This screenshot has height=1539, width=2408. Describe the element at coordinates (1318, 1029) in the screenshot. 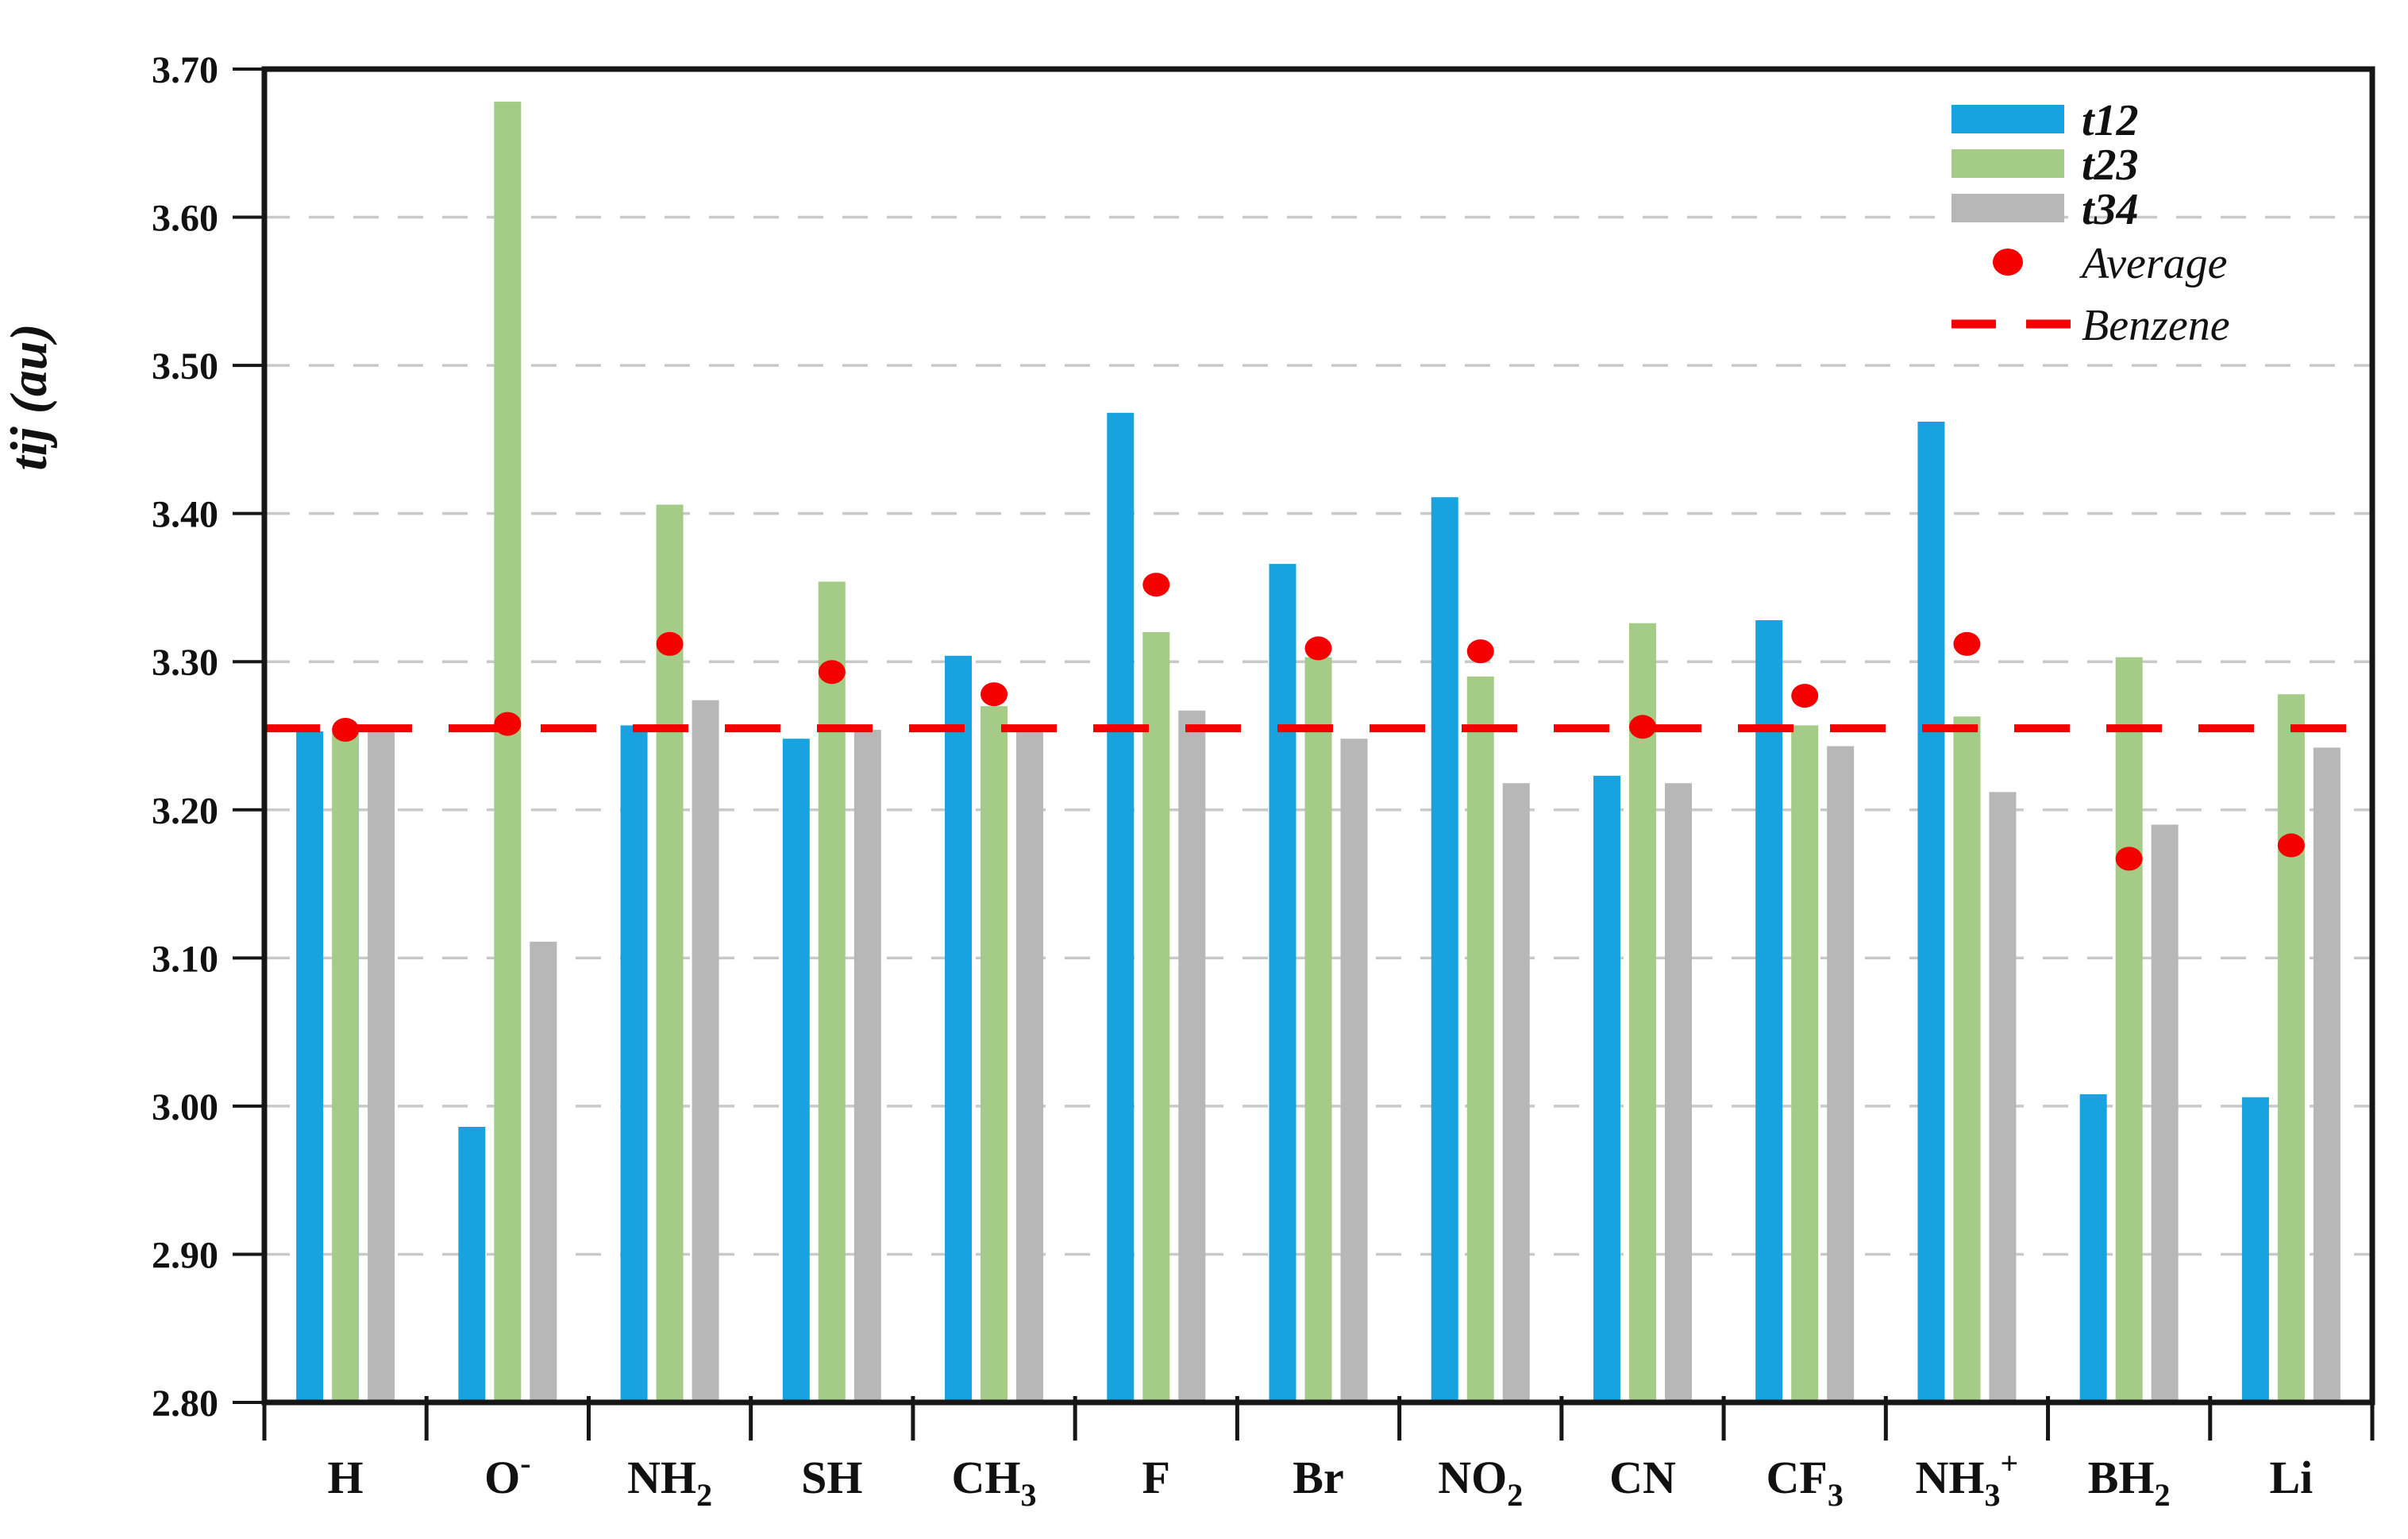

I see `bar-t23-Br` at that location.